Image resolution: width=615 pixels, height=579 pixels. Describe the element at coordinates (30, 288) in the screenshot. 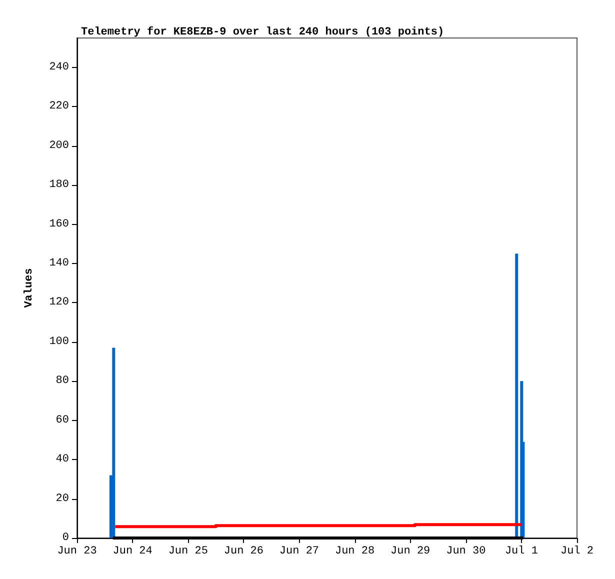

I see `y-axis-title: Values` at that location.